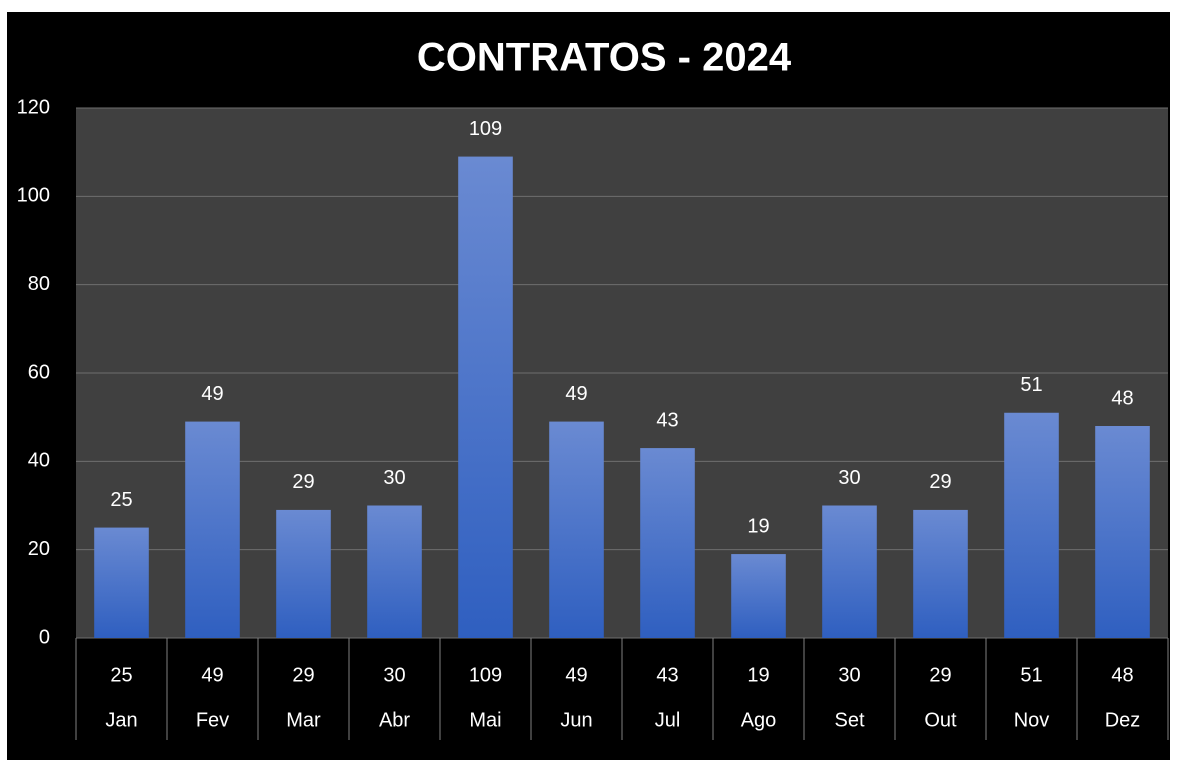  I want to click on x-tick-label: Out, so click(940, 720).